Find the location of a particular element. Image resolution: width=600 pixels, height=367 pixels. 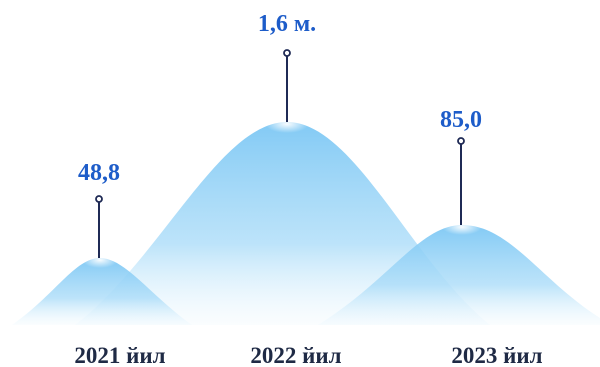

year-label: 2023 йил is located at coordinates (496, 355).